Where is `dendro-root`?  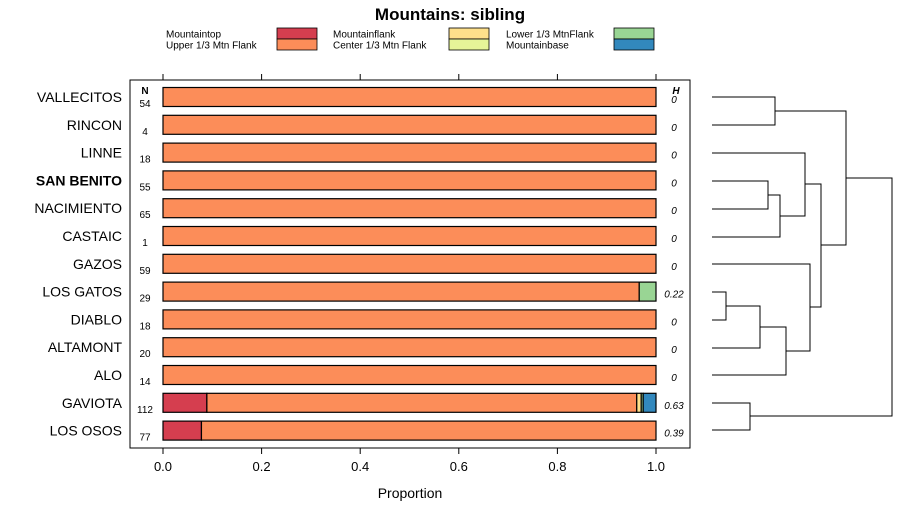 dendro-root is located at coordinates (821, 297).